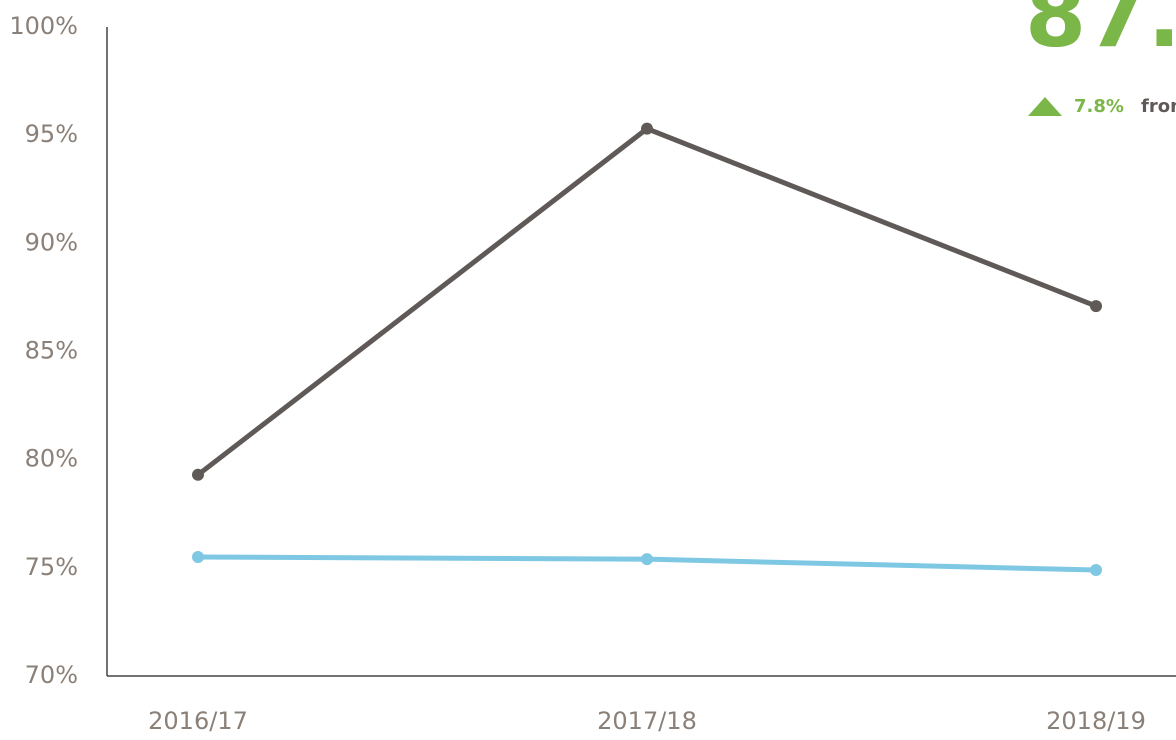  I want to click on y-tick-label: 75%, so click(51, 567).